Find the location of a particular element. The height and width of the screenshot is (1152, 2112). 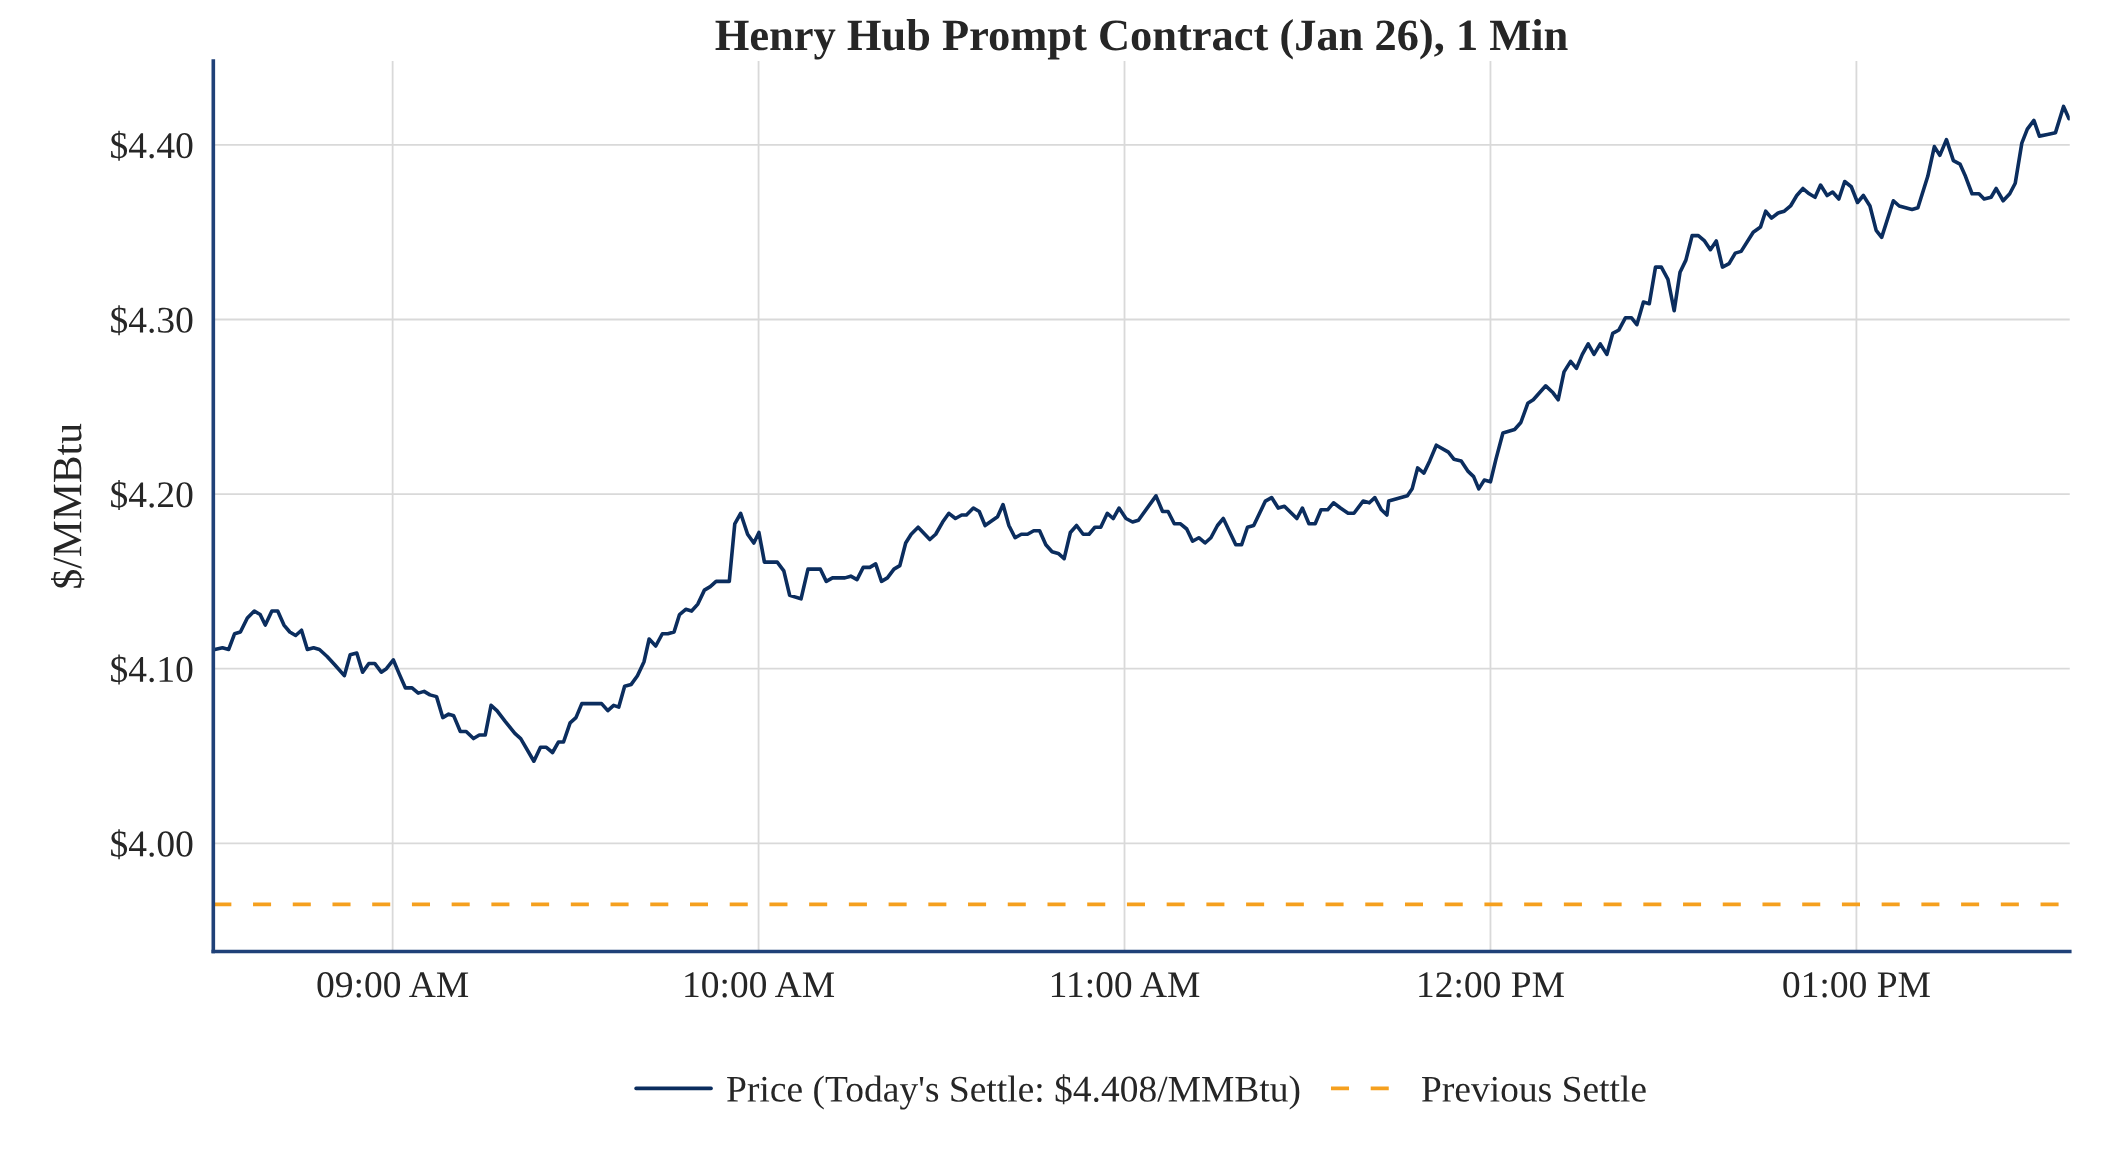

x-tick-label: 10:00 AM is located at coordinates (760, 985).